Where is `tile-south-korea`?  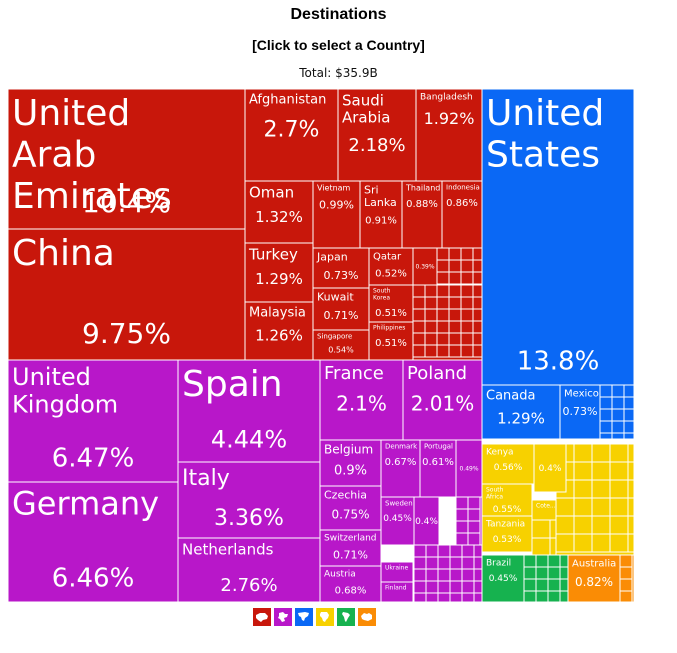
tile-south-korea is located at coordinates (391, 303).